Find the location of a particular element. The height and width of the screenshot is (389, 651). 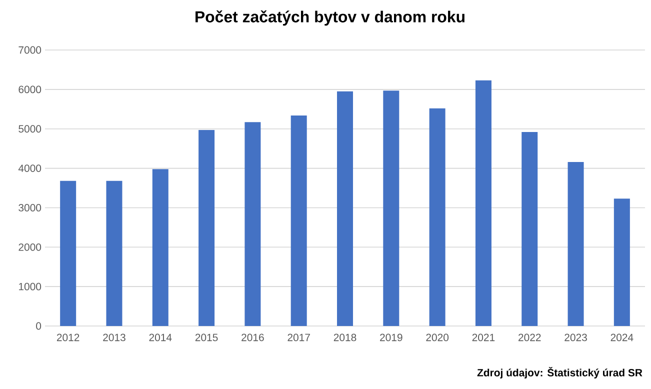

chart-title: Počet začatých bytov v danom roku is located at coordinates (330, 18).